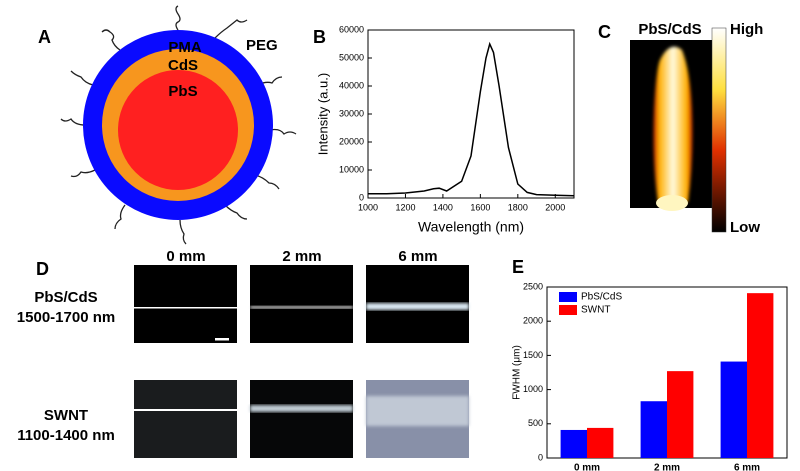 The height and width of the screenshot is (471, 800). What do you see at coordinates (533, 286) in the screenshot?
I see `y-tick-label: 2500` at bounding box center [533, 286].